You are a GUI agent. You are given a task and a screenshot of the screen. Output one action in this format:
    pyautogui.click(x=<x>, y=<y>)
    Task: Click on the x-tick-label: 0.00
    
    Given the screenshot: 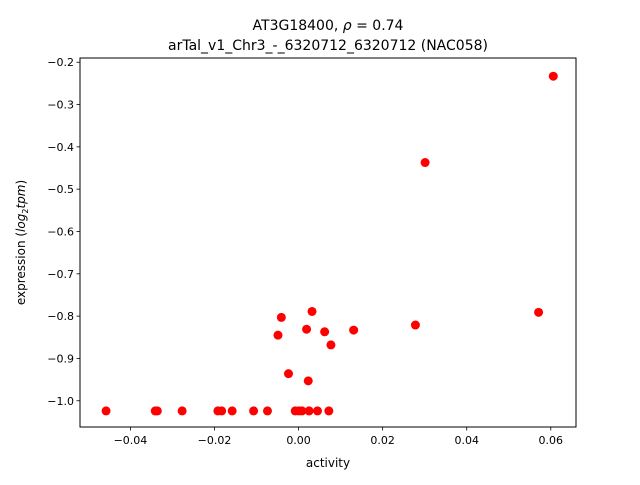 What is the action you would take?
    pyautogui.click(x=298, y=440)
    